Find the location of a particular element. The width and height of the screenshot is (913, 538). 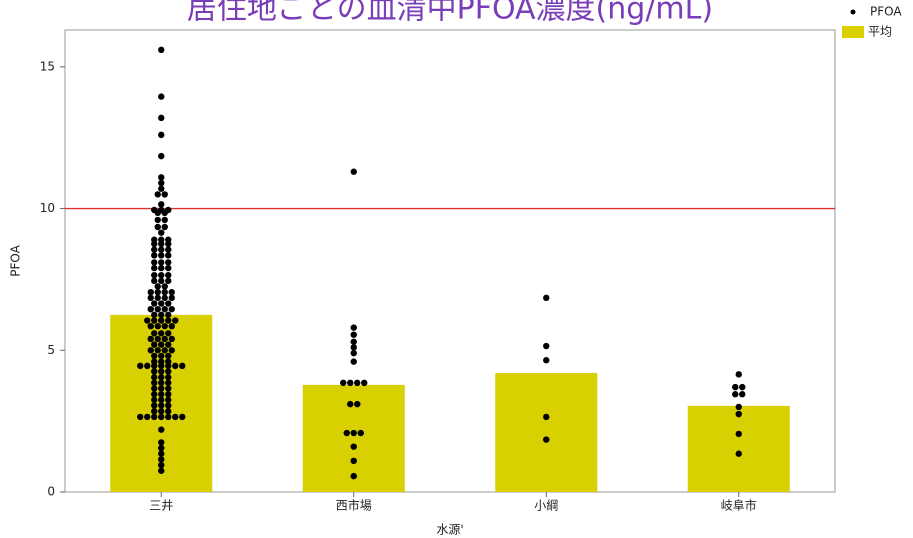

y-tick-label: 5 is located at coordinates (51, 350).